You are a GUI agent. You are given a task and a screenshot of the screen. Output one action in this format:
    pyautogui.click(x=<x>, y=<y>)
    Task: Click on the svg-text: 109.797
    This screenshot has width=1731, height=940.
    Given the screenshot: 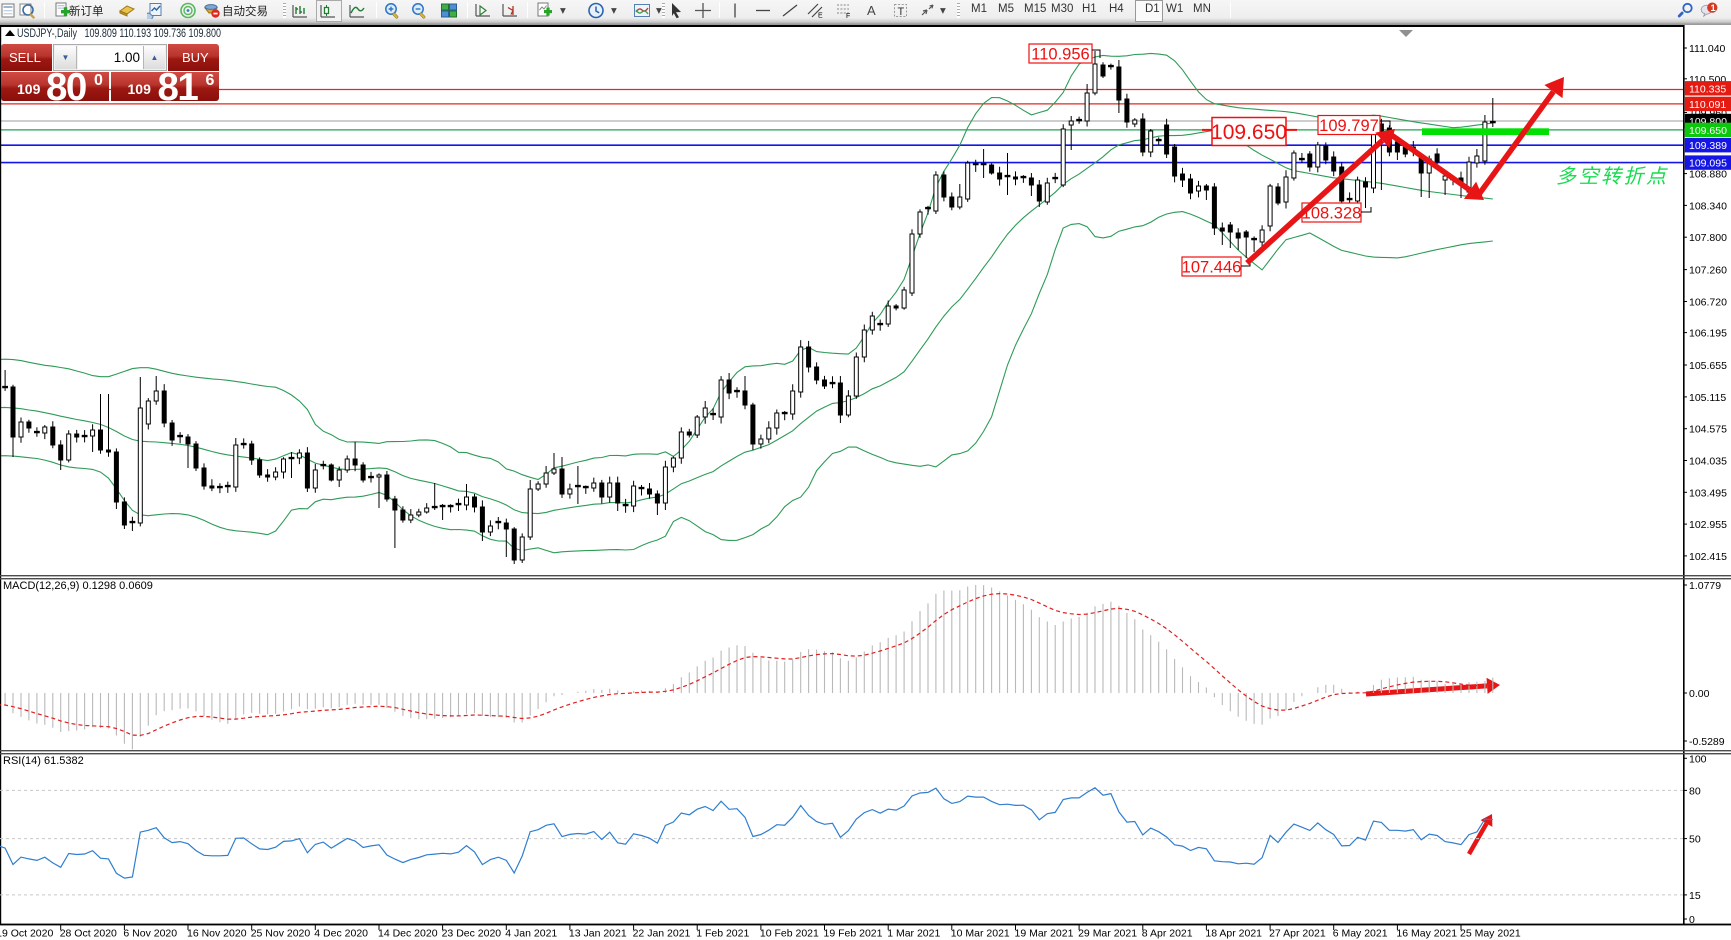 What is the action you would take?
    pyautogui.click(x=1349, y=126)
    